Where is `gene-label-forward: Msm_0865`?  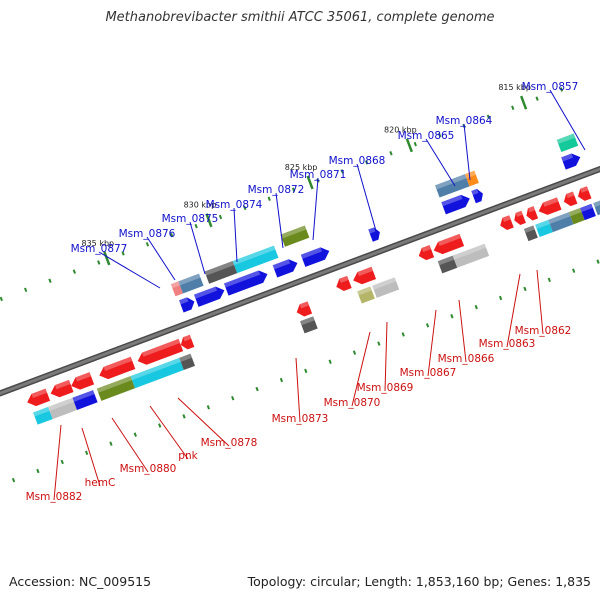
gene-label-forward: Msm_0865 is located at coordinates (426, 136).